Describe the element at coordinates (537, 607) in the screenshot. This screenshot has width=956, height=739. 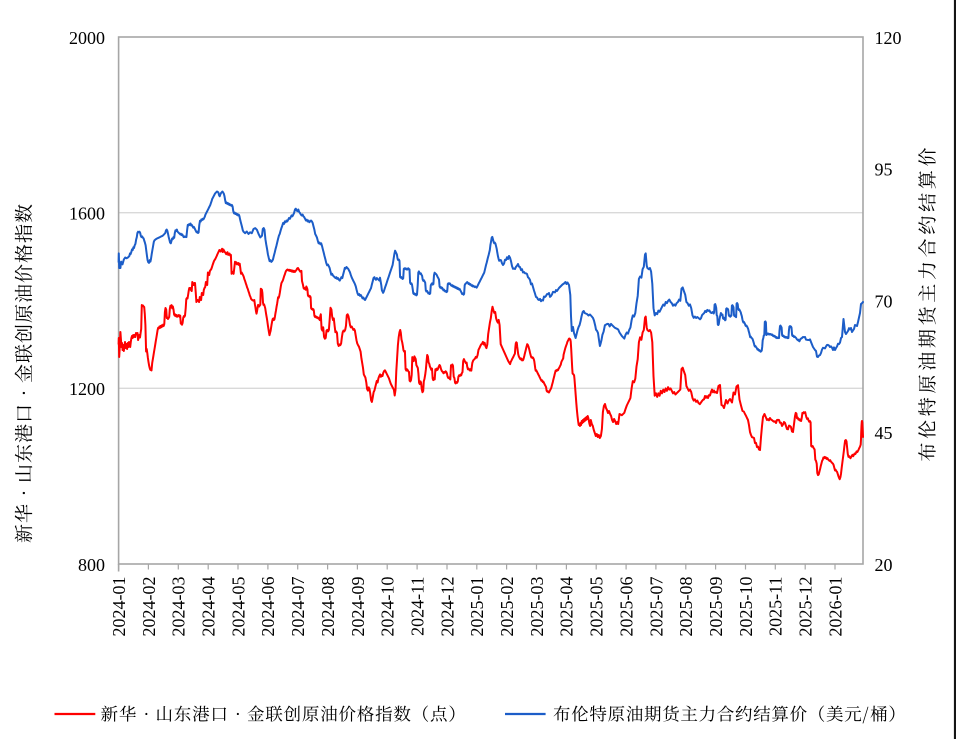
I see `svg-text: 2025-03` at that location.